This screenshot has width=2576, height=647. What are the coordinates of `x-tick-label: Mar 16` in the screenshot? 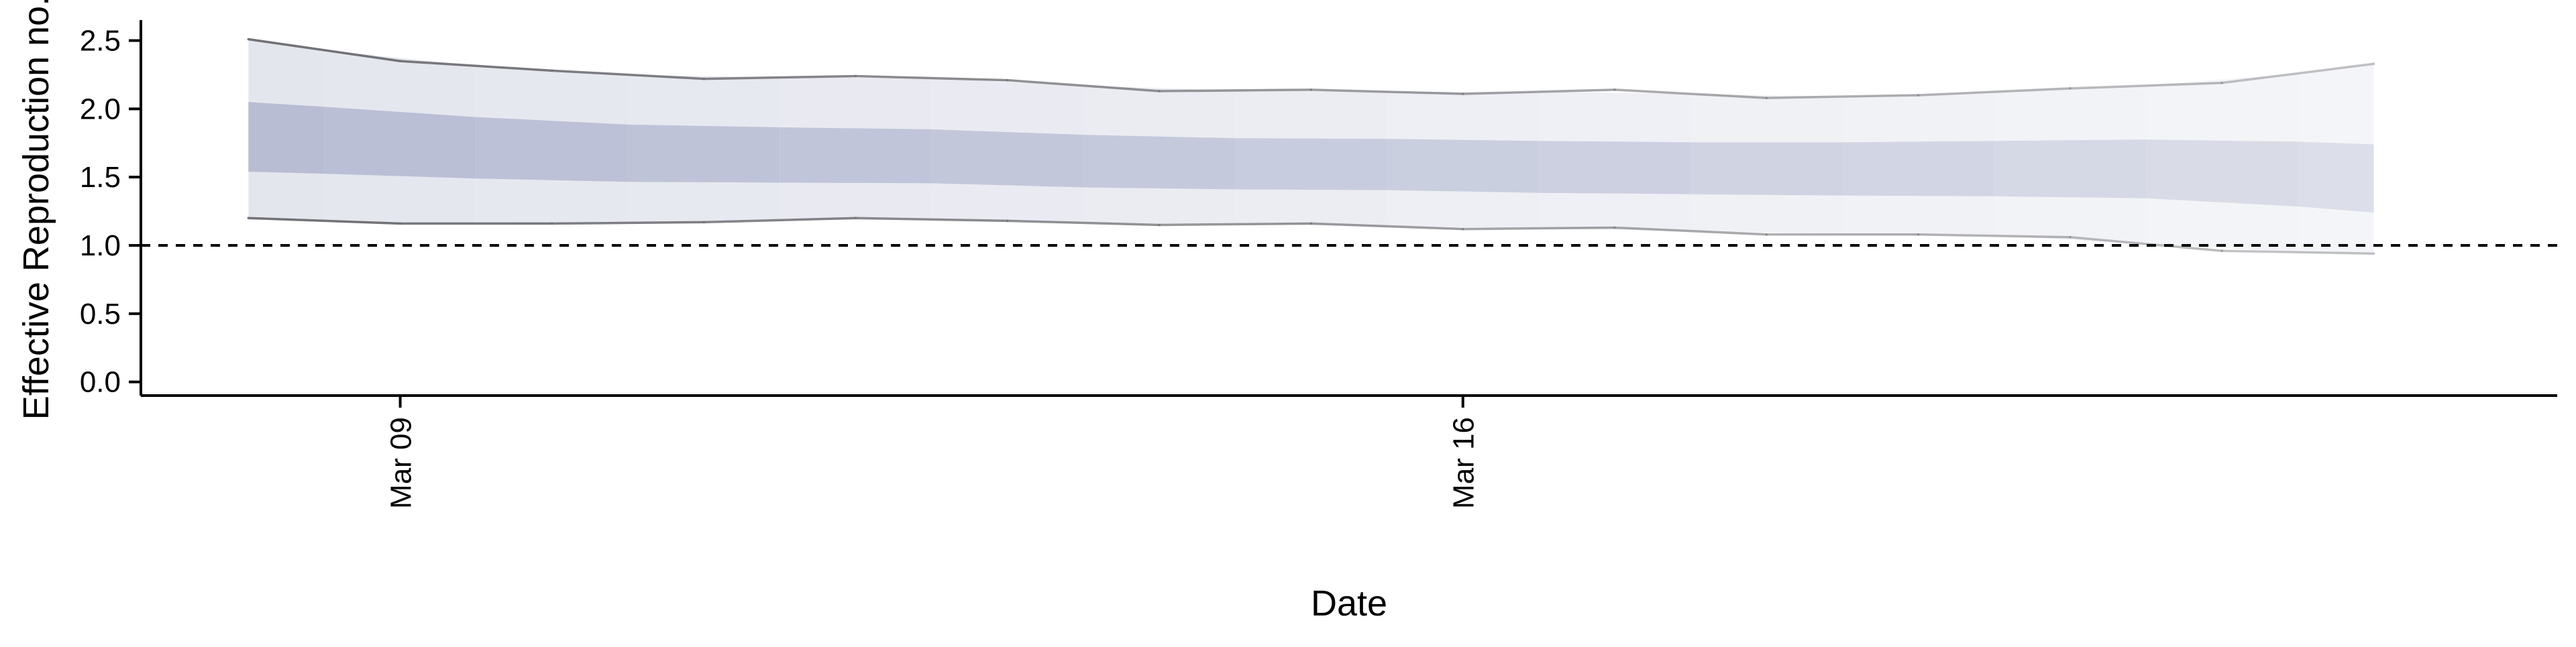 It's located at (1464, 463).